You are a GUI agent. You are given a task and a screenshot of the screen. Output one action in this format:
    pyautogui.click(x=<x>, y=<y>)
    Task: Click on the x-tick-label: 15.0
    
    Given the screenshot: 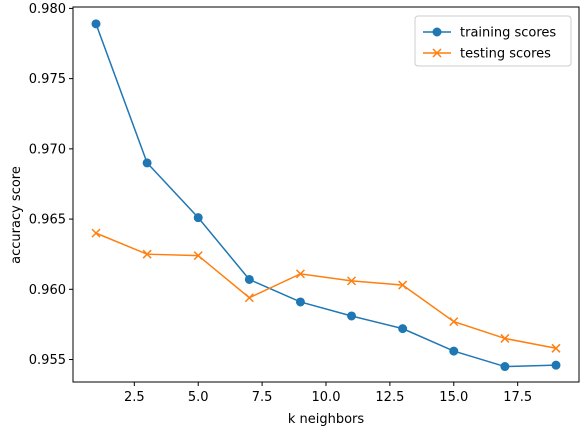 What is the action you would take?
    pyautogui.click(x=453, y=397)
    